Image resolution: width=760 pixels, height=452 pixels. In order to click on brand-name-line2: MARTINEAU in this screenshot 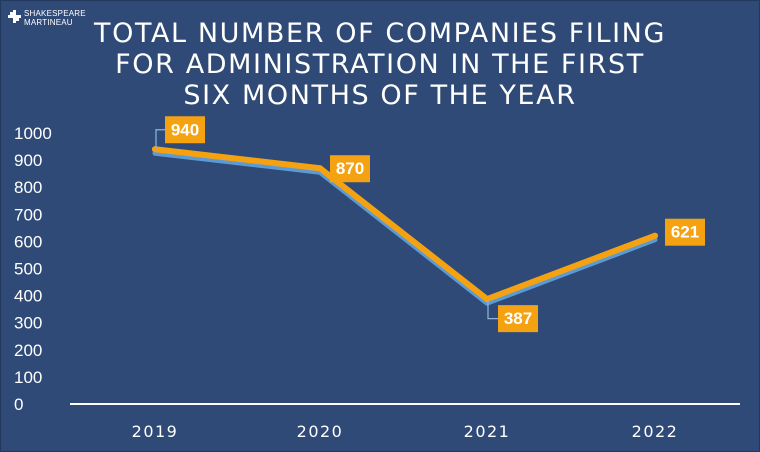, I will do `click(48, 22)`.